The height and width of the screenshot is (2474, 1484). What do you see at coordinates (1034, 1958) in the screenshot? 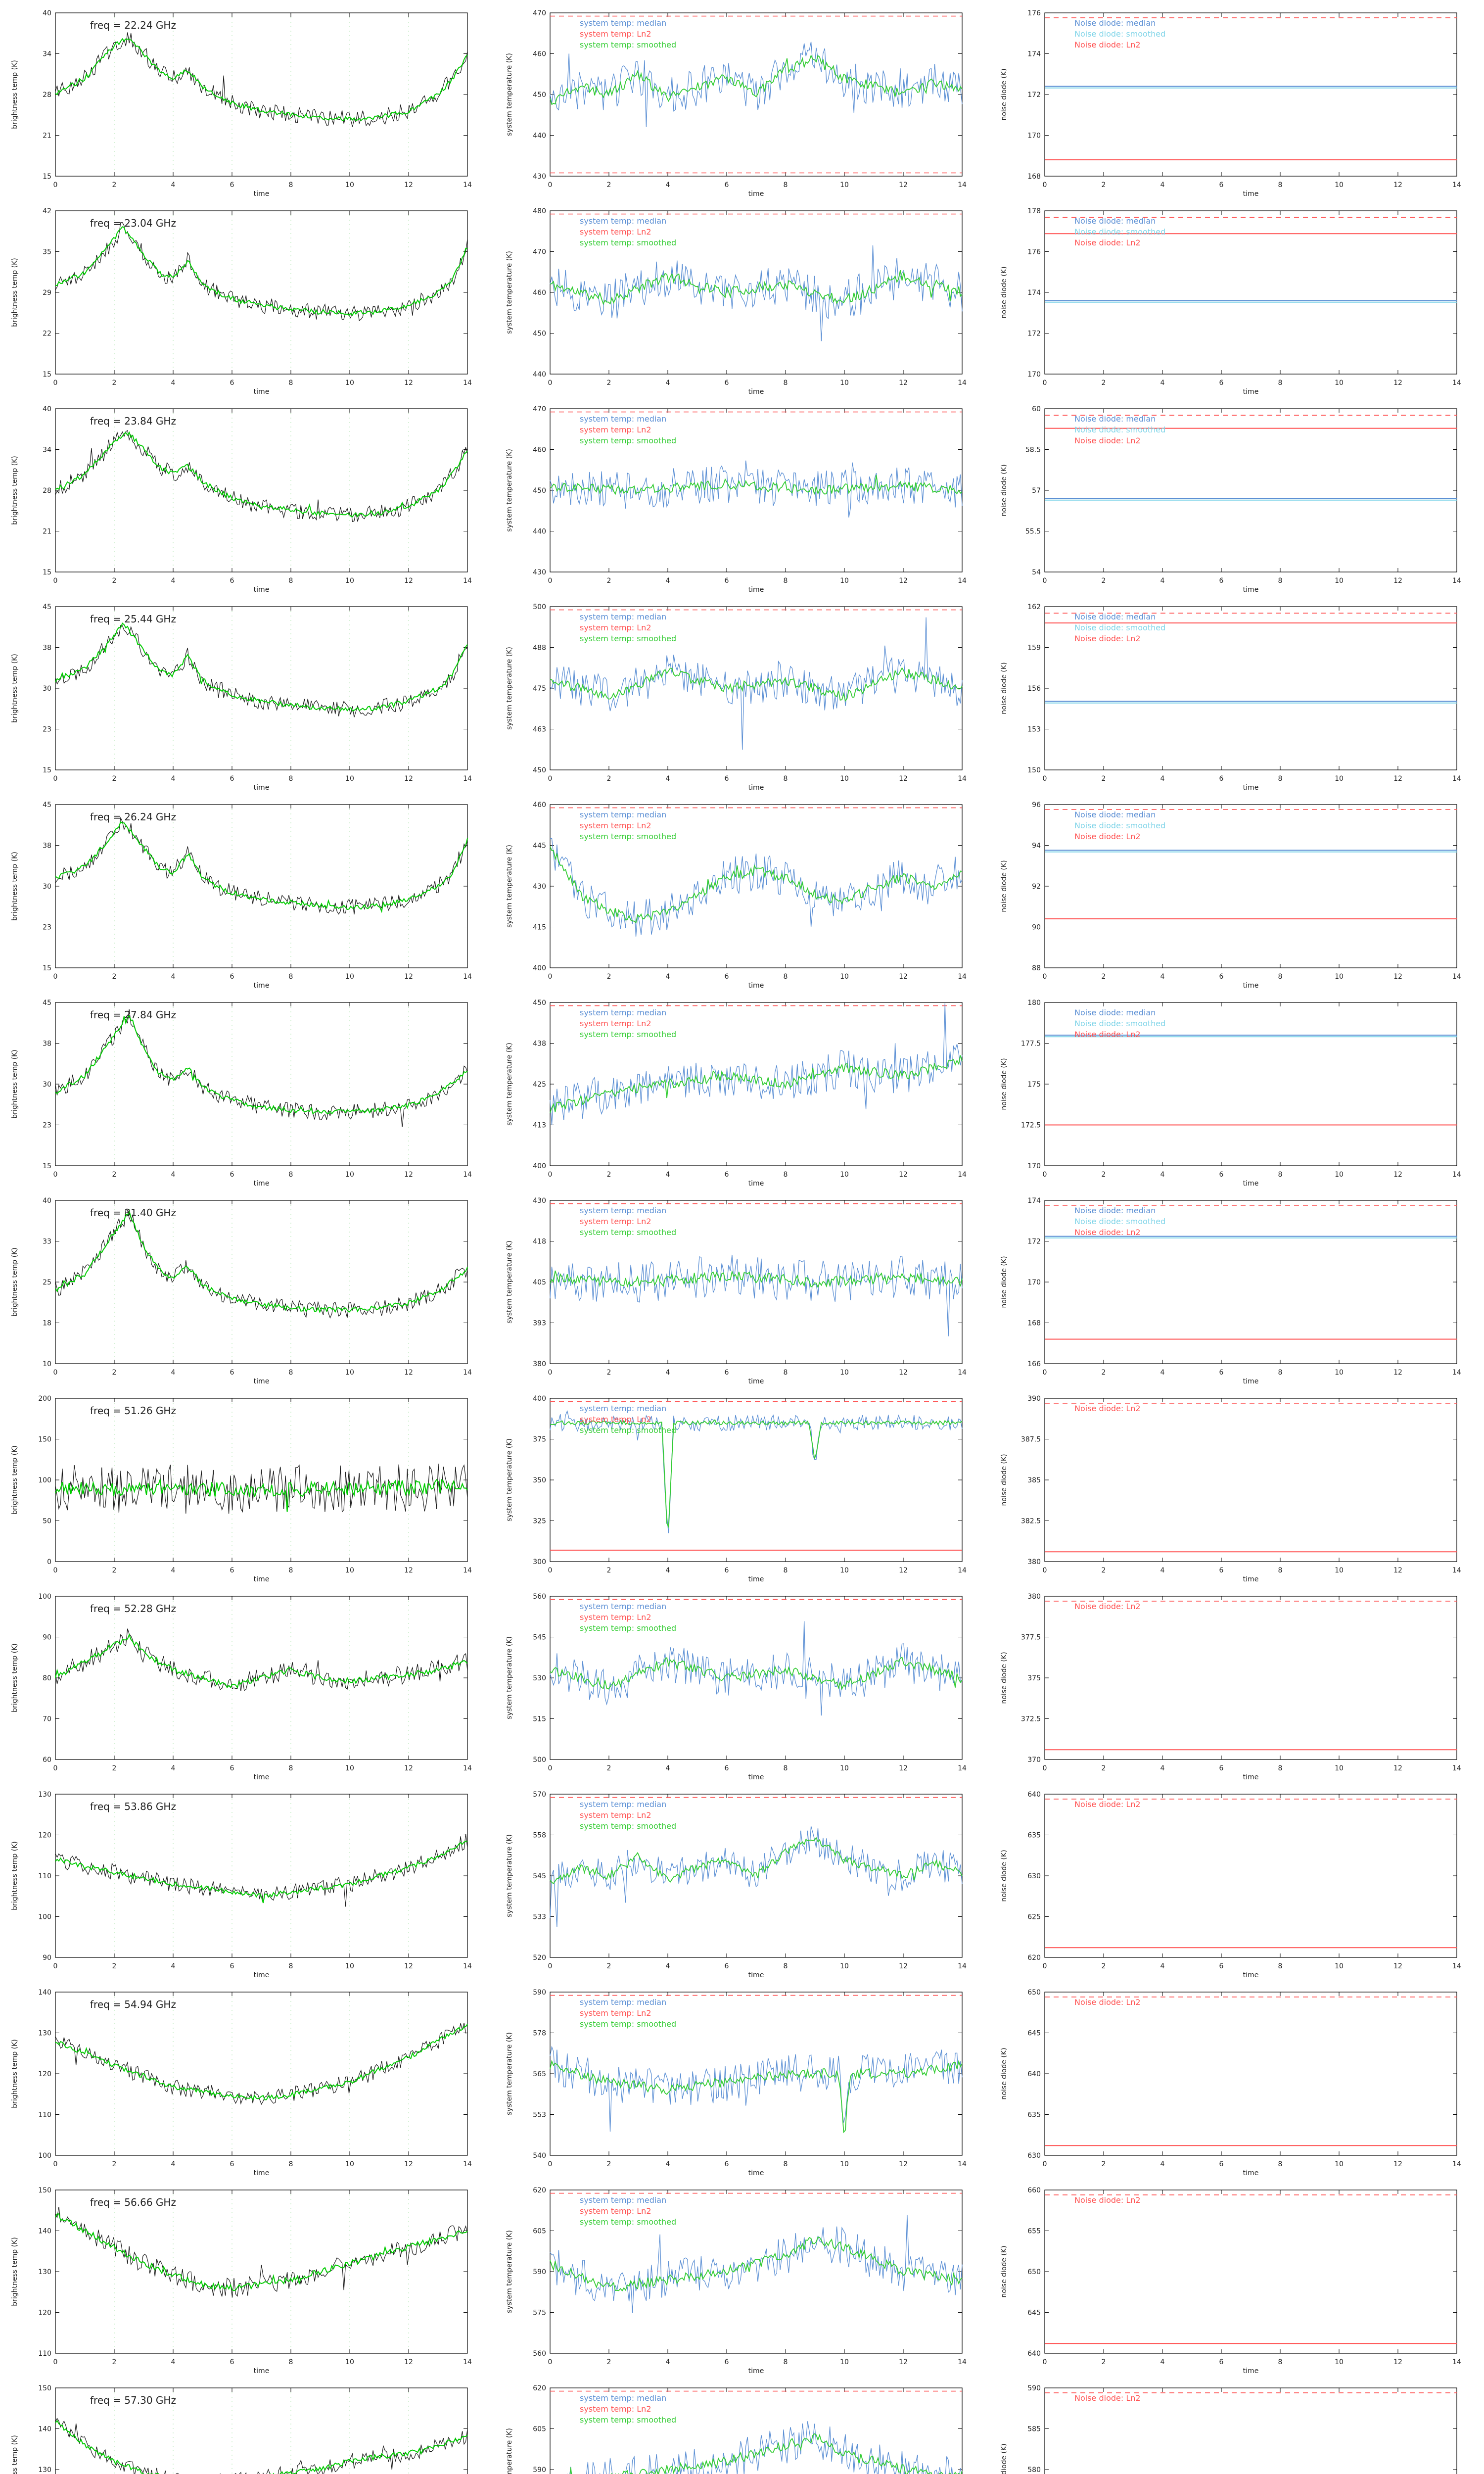
I see `y-tick-label: 620` at bounding box center [1034, 1958].